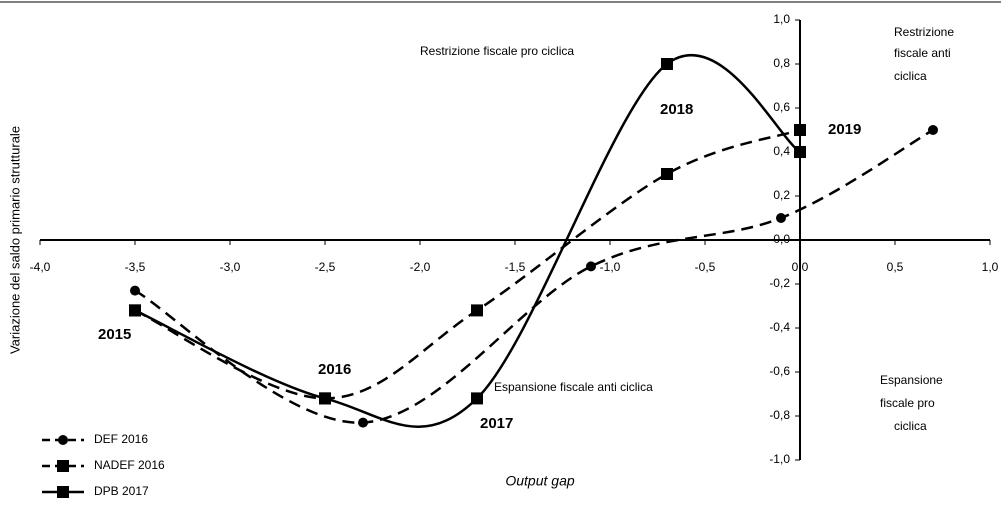  I want to click on y-tick-label: -0,8, so click(779, 415).